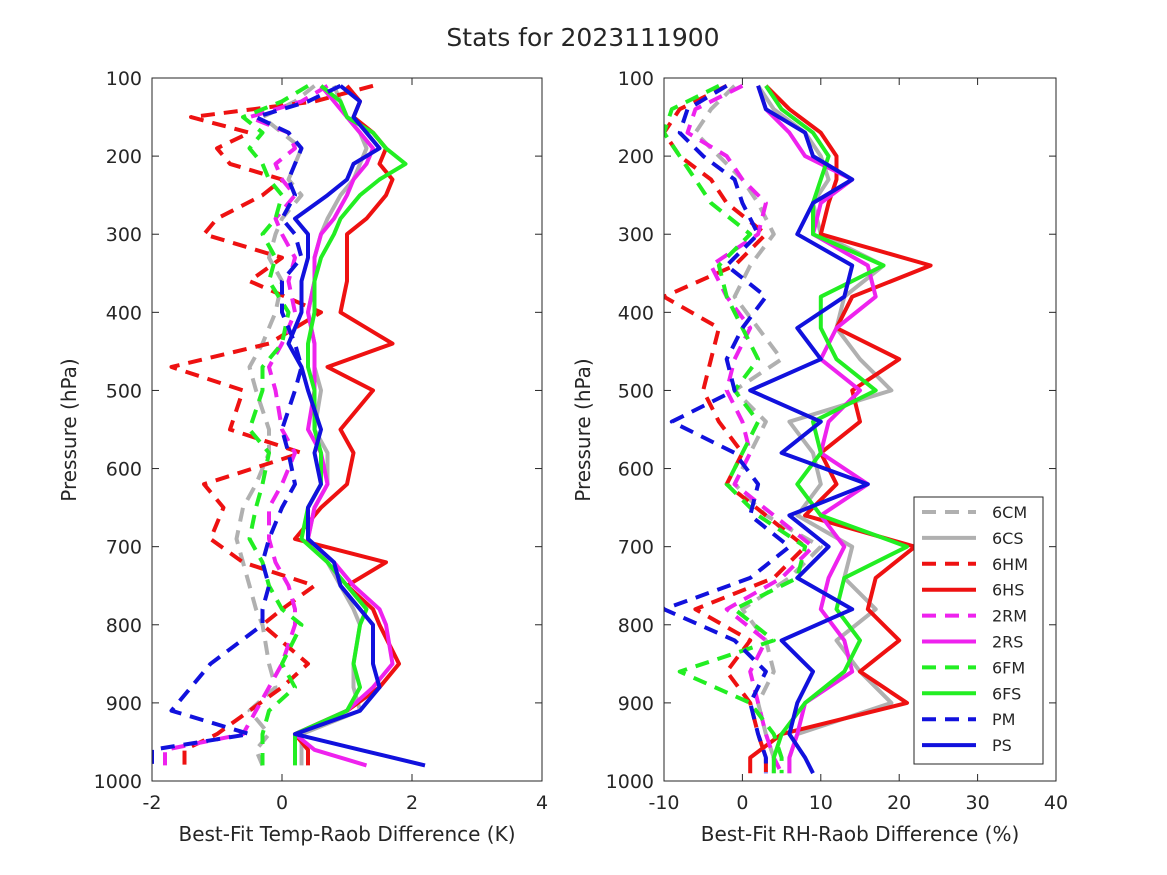  I want to click on legend-label-6cs: 6CS, so click(1008, 538).